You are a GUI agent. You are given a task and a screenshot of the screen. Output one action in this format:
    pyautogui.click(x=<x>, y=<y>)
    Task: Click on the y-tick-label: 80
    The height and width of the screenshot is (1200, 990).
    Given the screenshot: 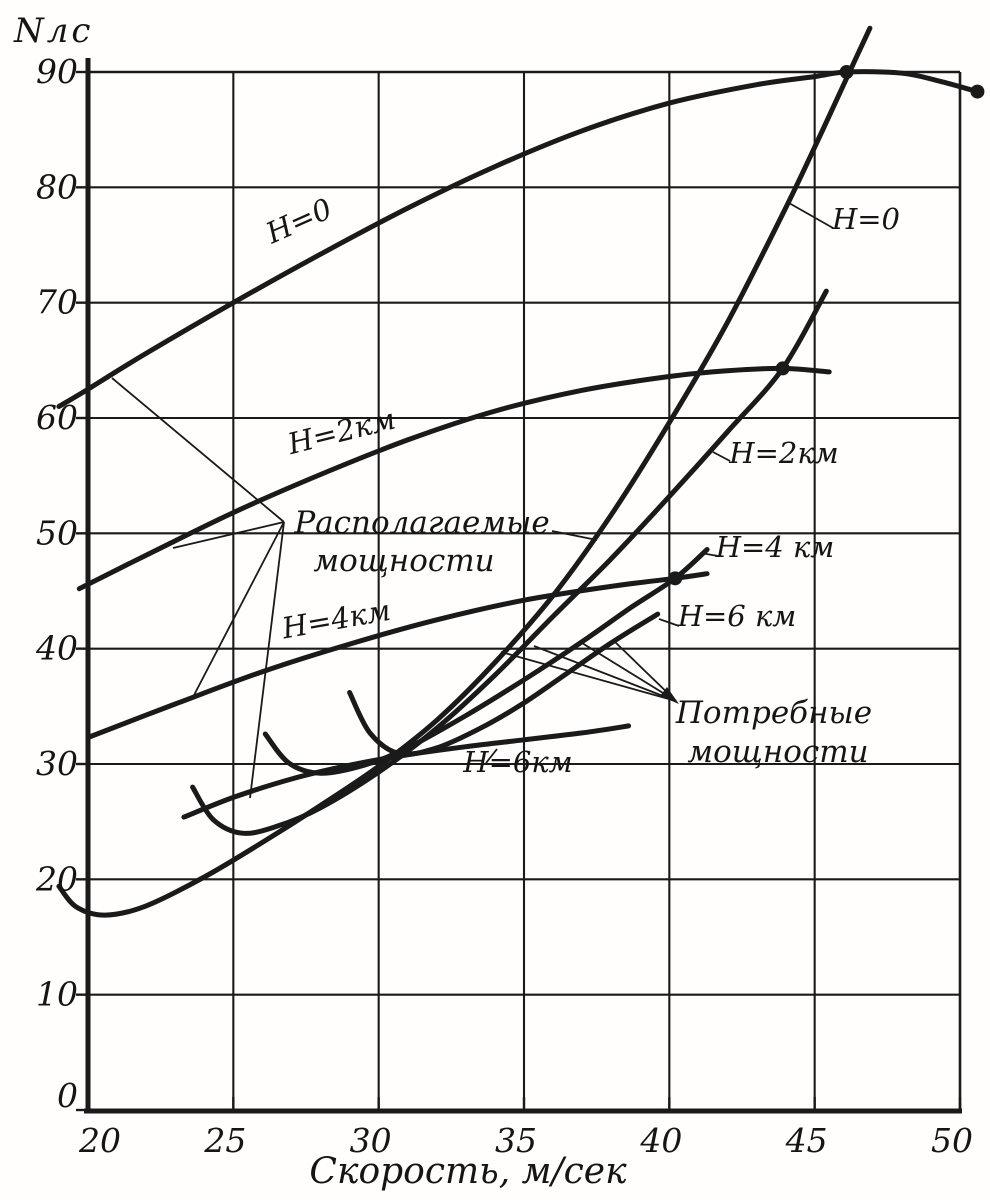 What is the action you would take?
    pyautogui.click(x=57, y=186)
    